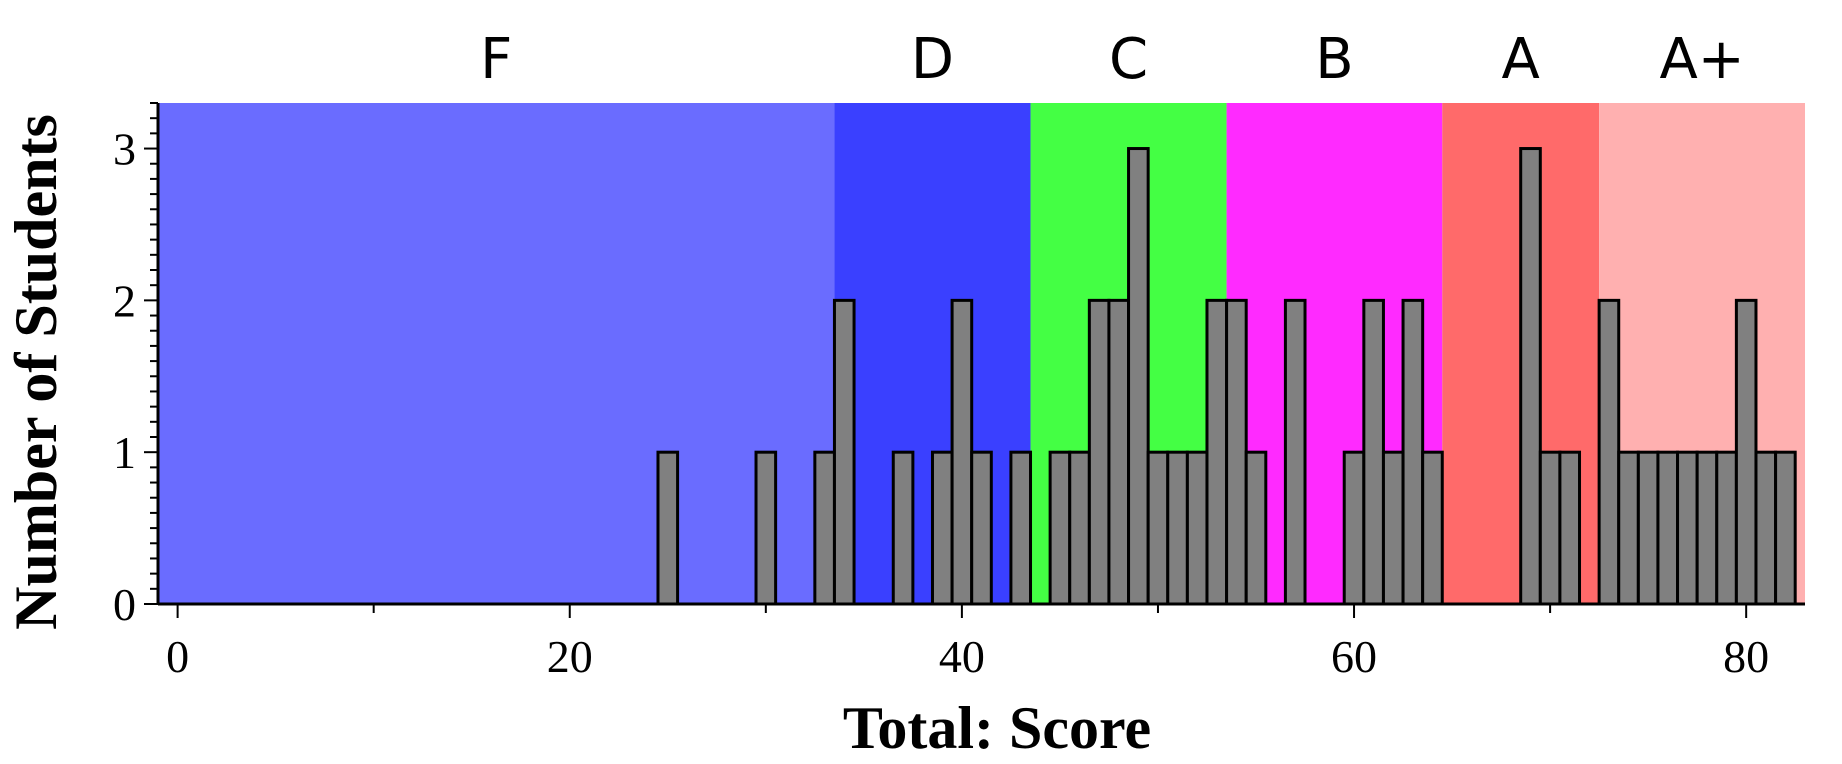  I want to click on y-tick-label: 0, so click(124, 604).